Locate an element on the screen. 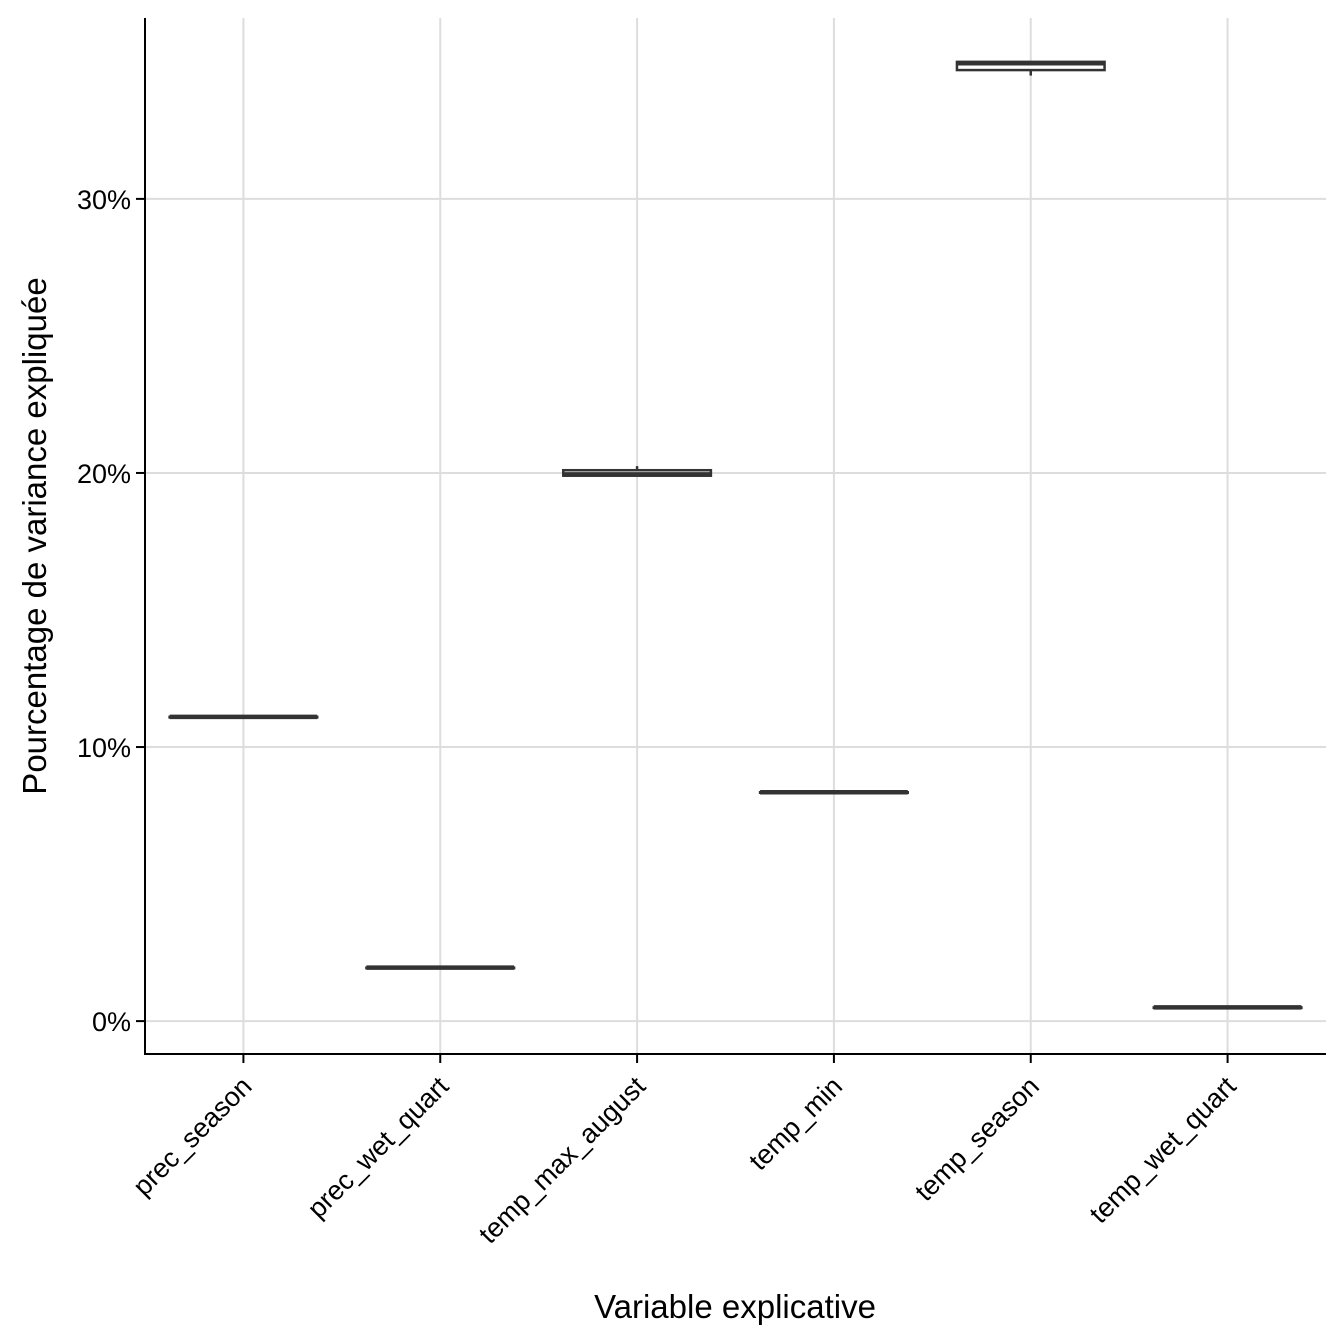  y-tick-label: 20% is located at coordinates (104, 474).